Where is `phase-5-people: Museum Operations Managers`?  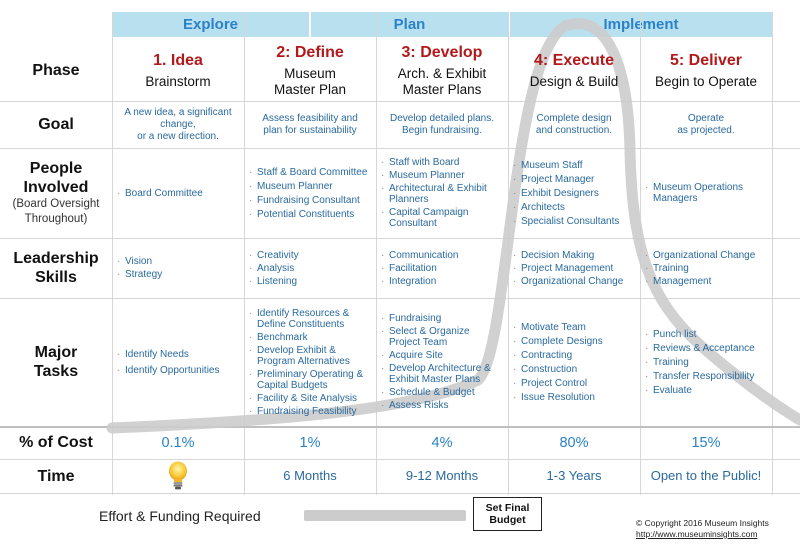 phase-5-people: Museum Operations Managers is located at coordinates (706, 193).